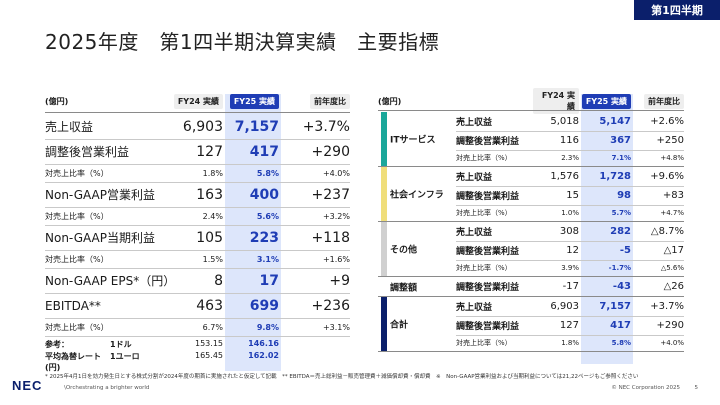 The width and height of the screenshot is (720, 405). Describe the element at coordinates (564, 121) in the screenshot. I see `fy24-value: 5,018` at that location.